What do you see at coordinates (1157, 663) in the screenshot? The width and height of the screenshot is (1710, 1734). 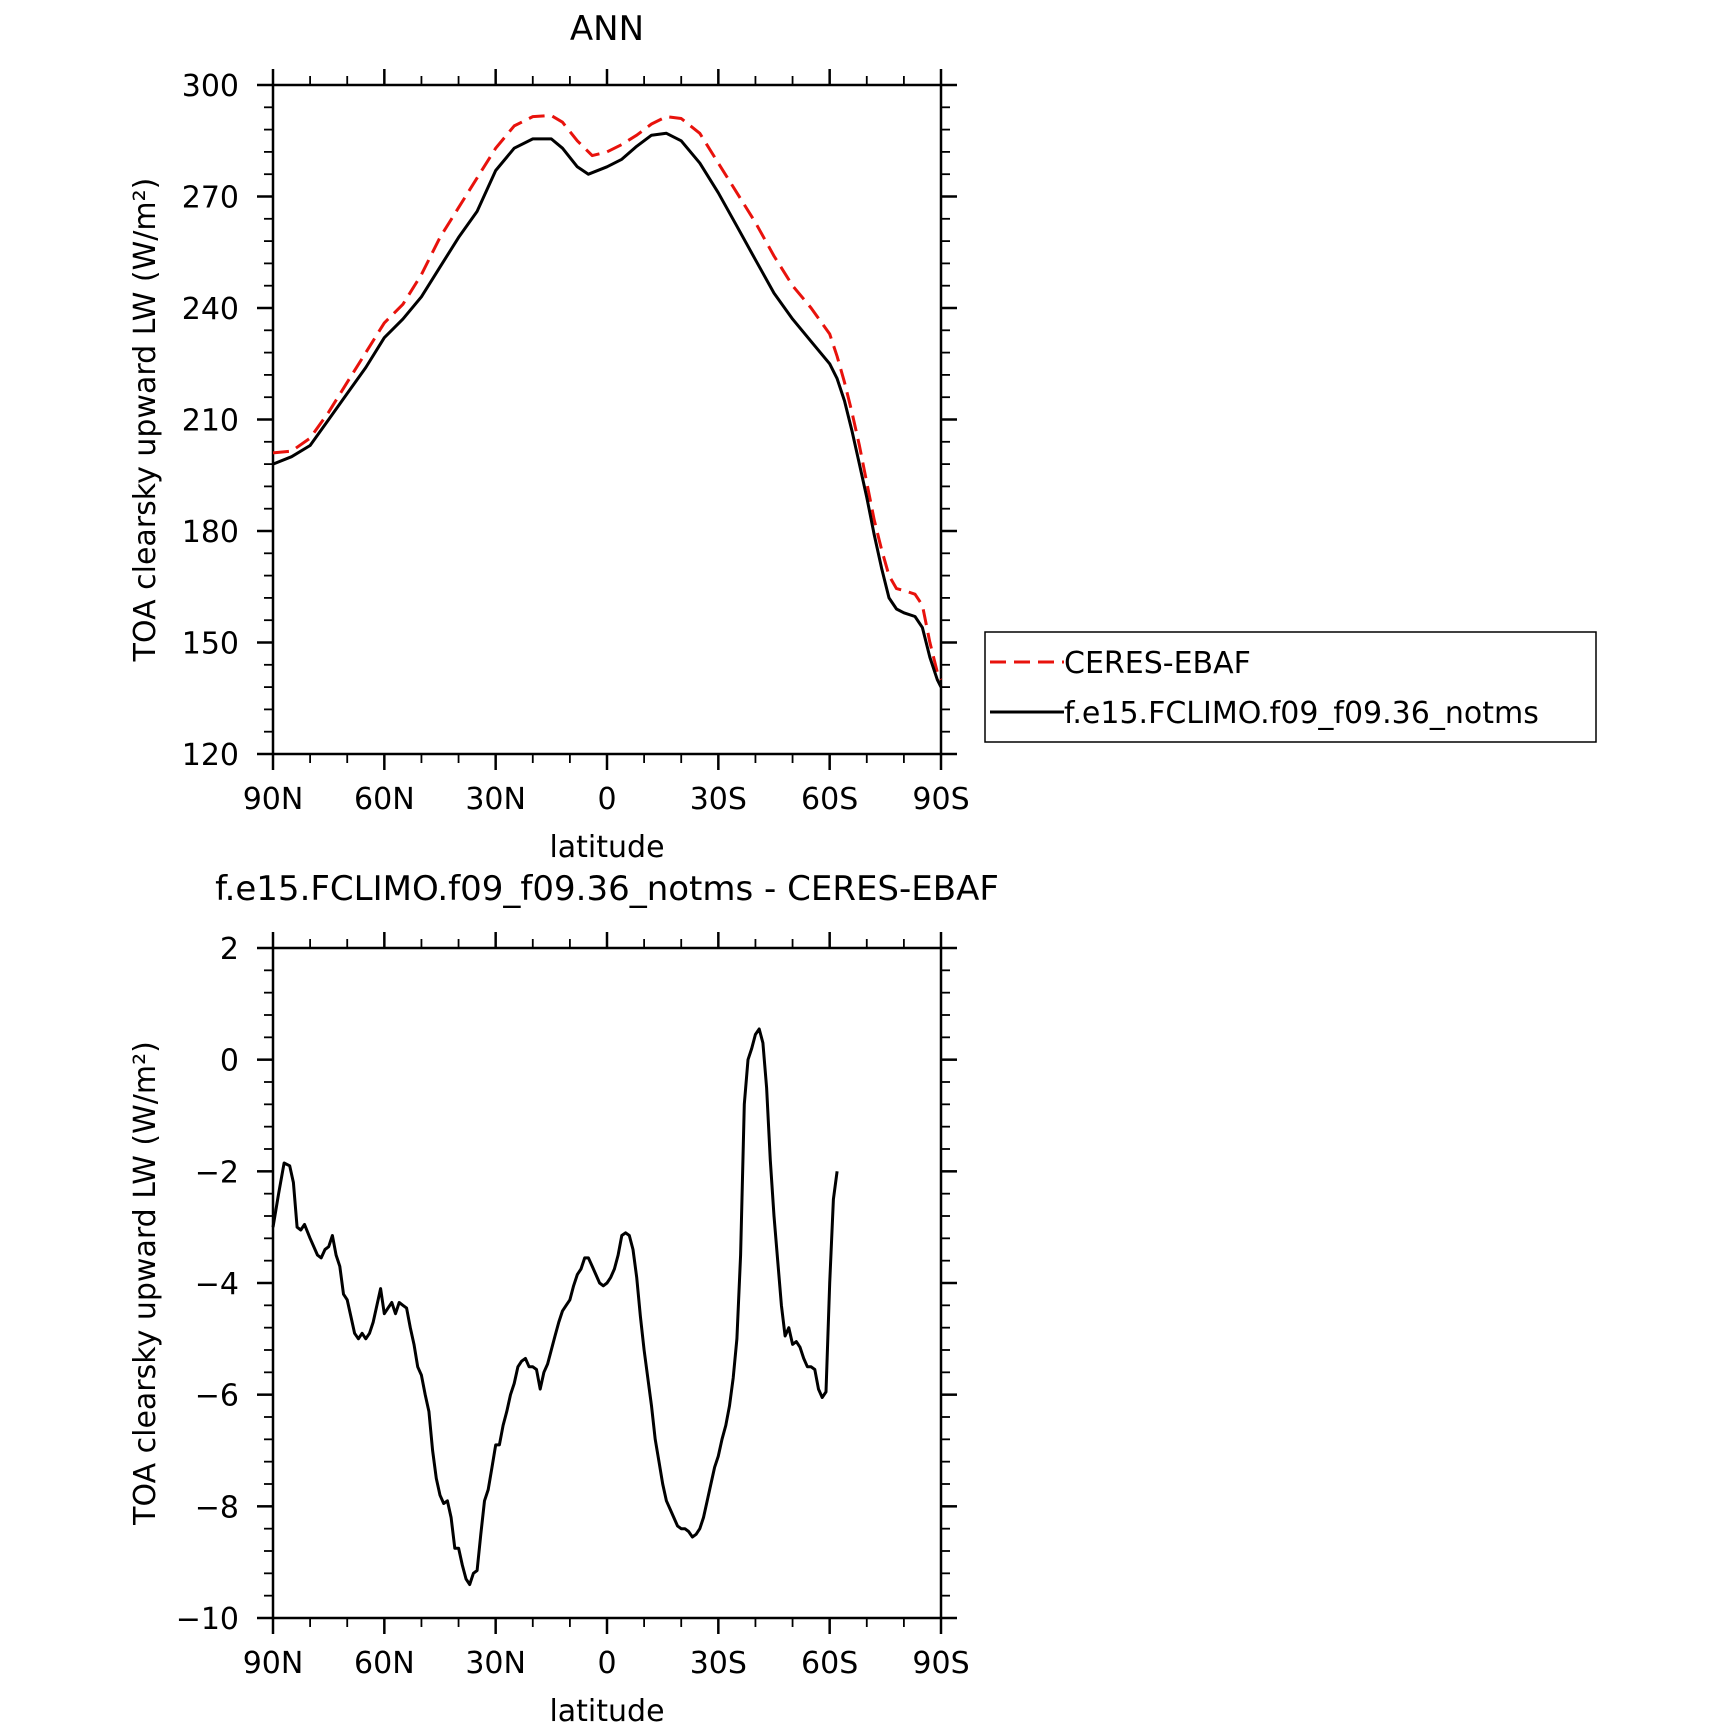 I see `legend-label-ceres-ebaf: CERES-EBAF` at bounding box center [1157, 663].